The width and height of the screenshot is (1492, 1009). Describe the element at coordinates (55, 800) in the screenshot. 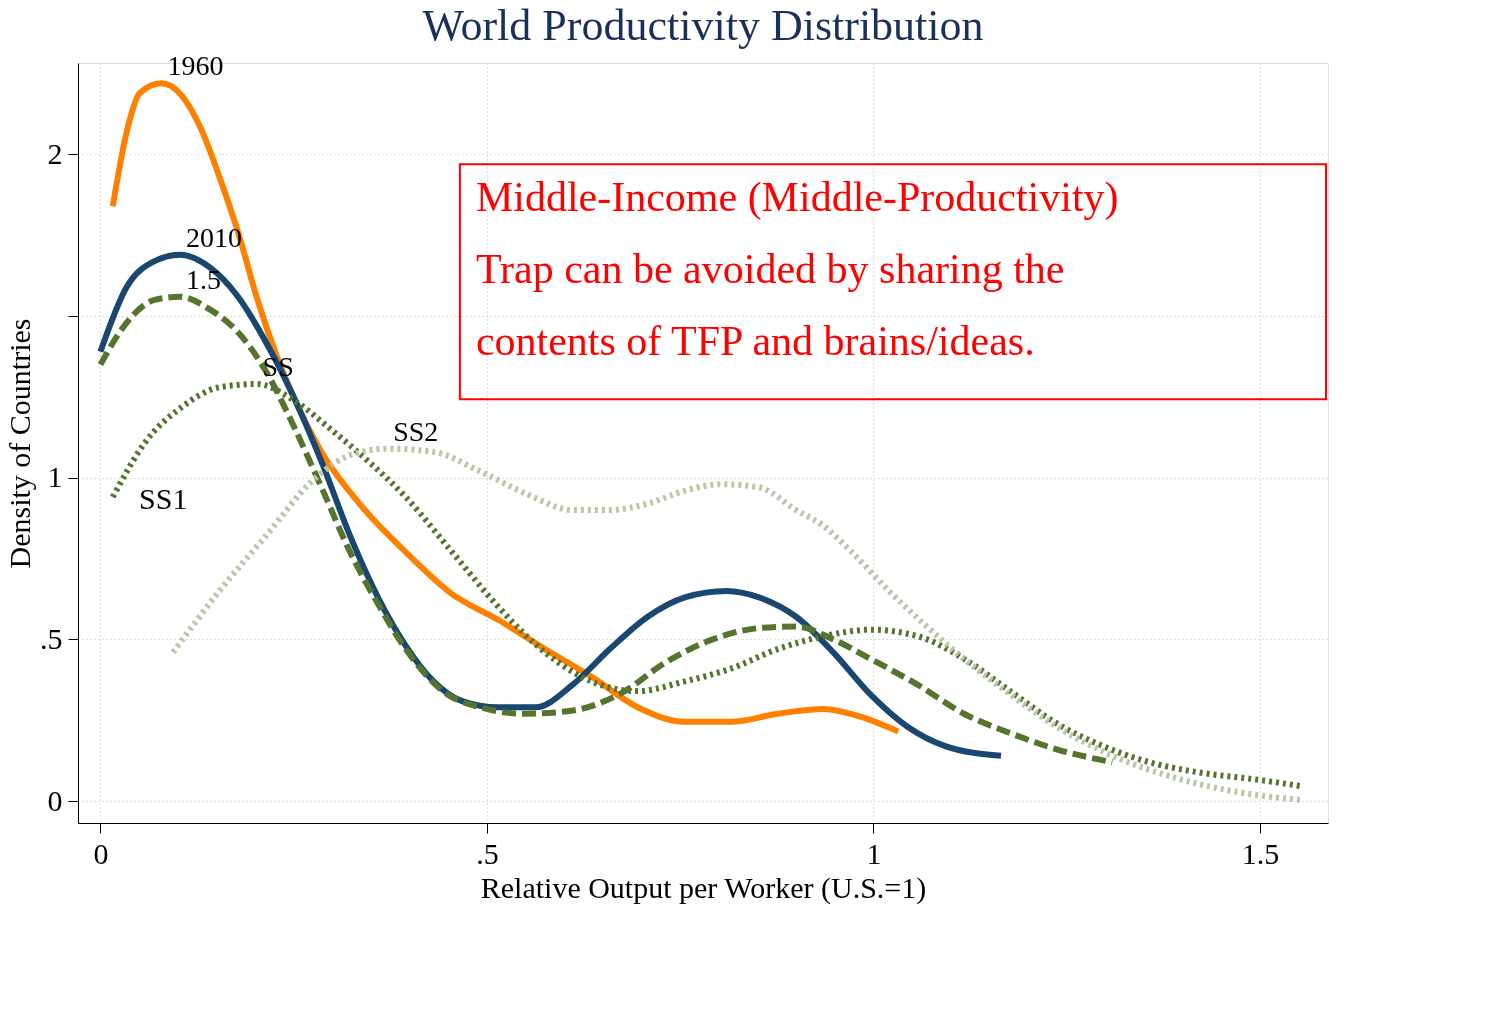

I see `y-tick-label: 0` at that location.